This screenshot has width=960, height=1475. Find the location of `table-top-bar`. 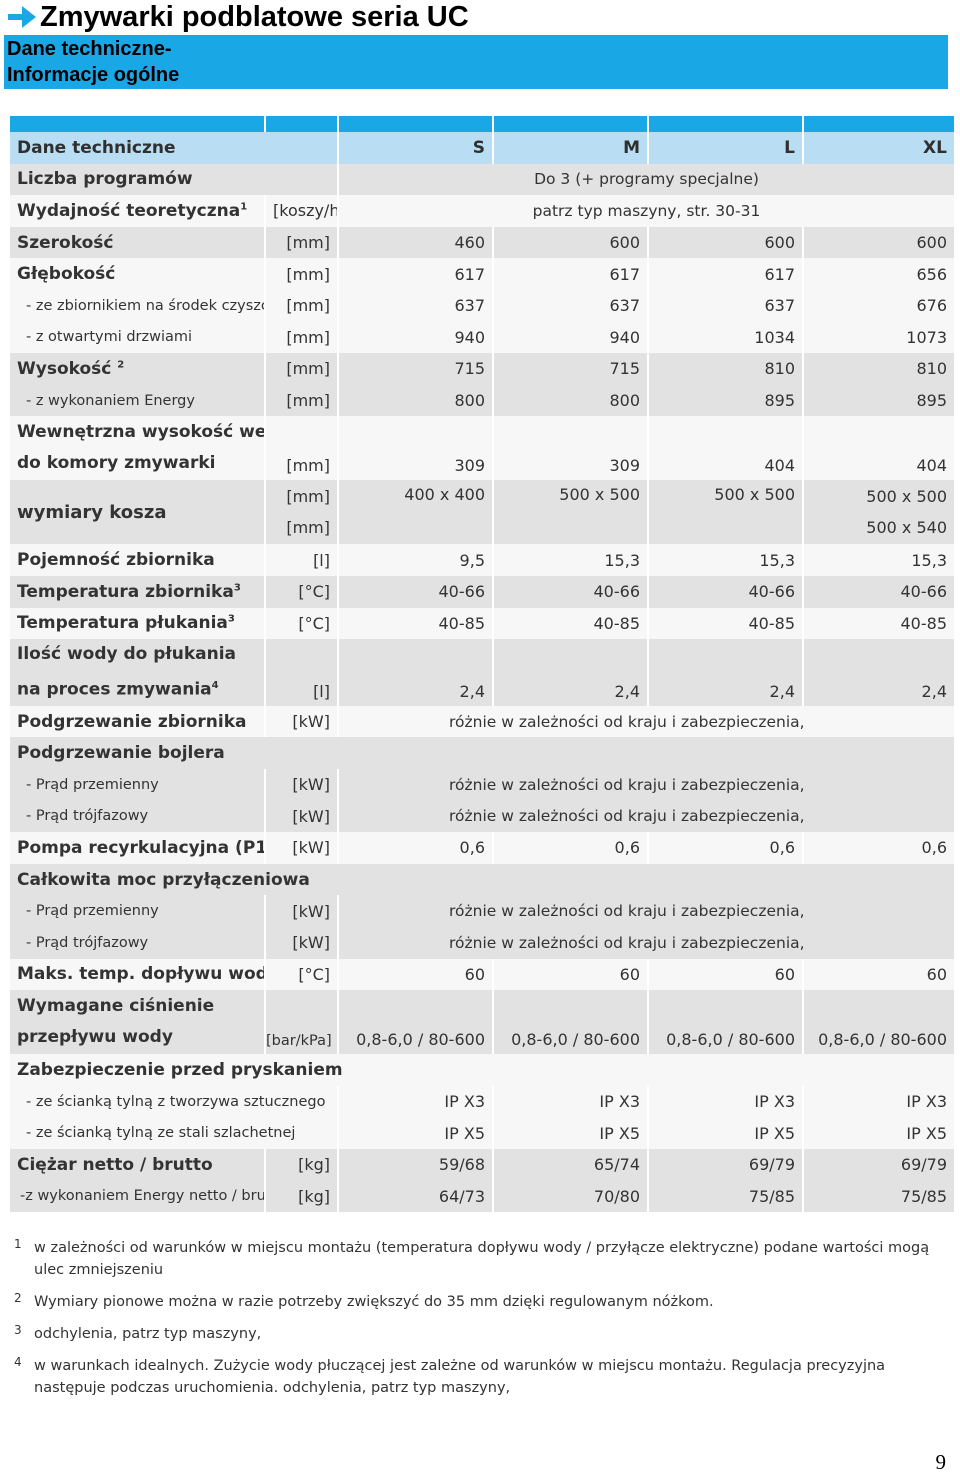

table-top-bar is located at coordinates (482, 124).